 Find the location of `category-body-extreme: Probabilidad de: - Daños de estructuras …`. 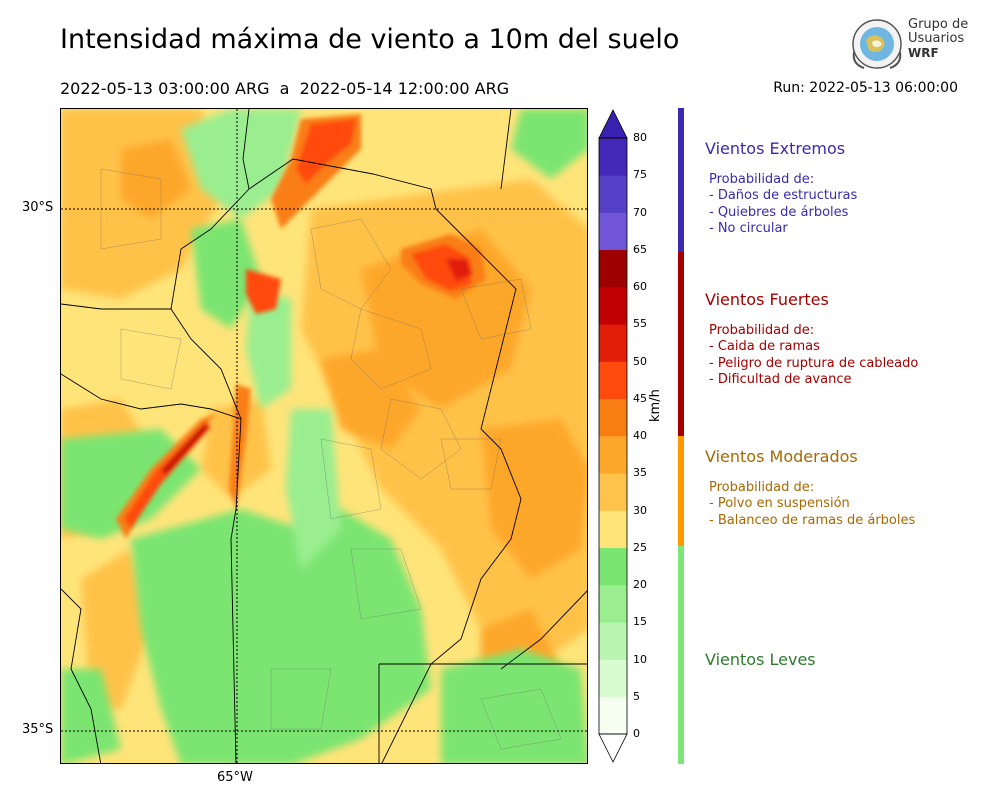

category-body-extreme: Probabilidad de: - Daños de estructuras … is located at coordinates (783, 204).